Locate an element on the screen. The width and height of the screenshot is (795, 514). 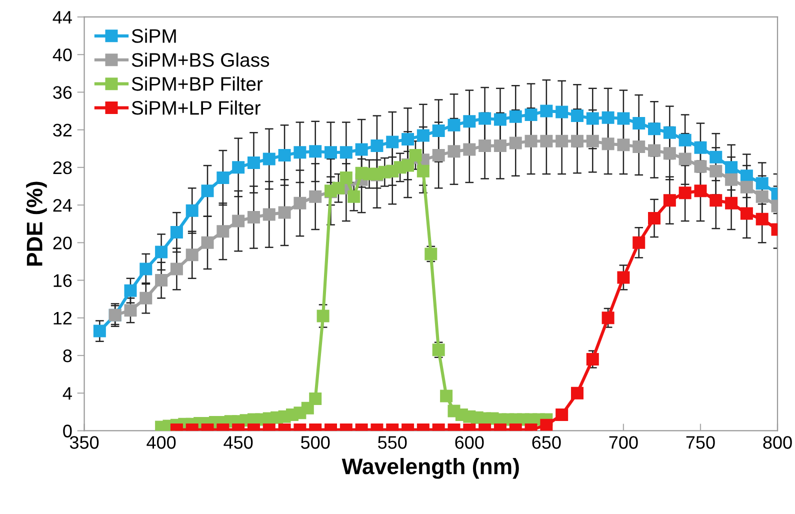
x-tick-label: 350 is located at coordinates (84, 442).